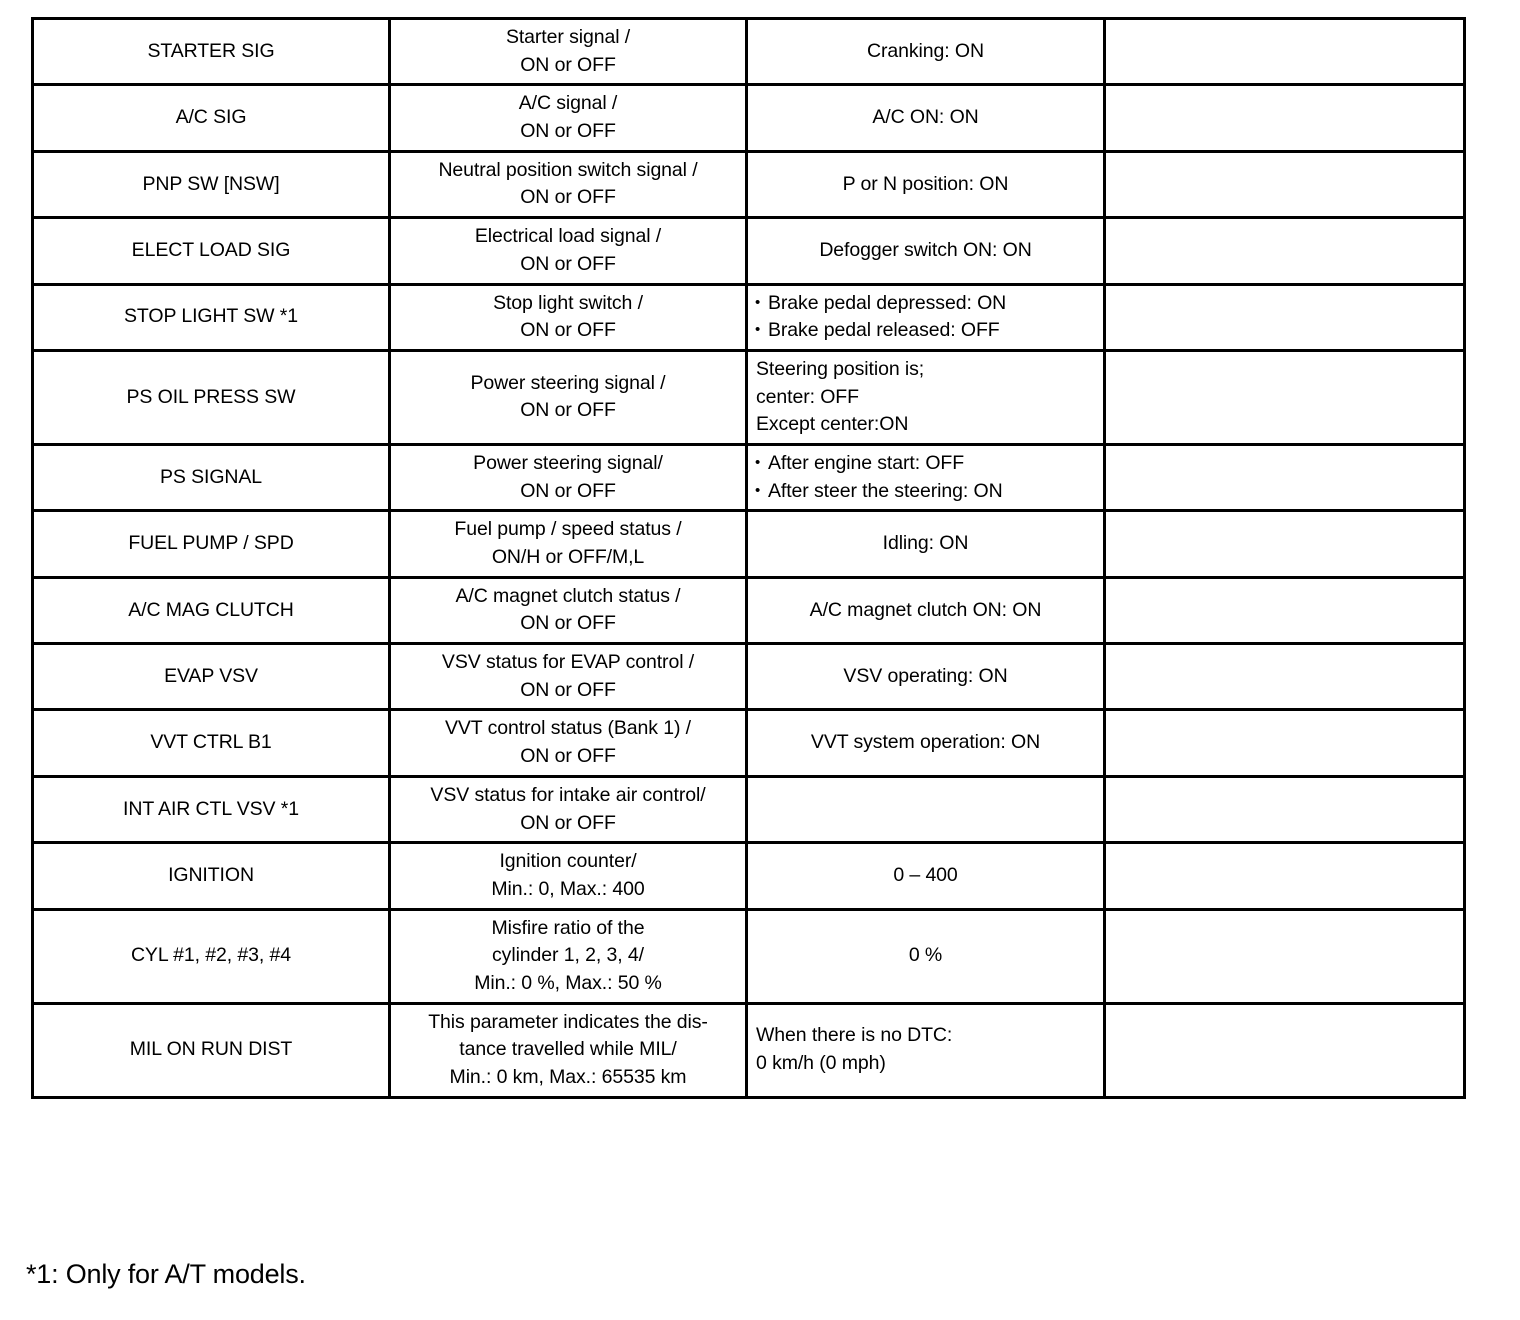  I want to click on cell-parameter-name: STOP LIGHT SW *1, so click(211, 317).